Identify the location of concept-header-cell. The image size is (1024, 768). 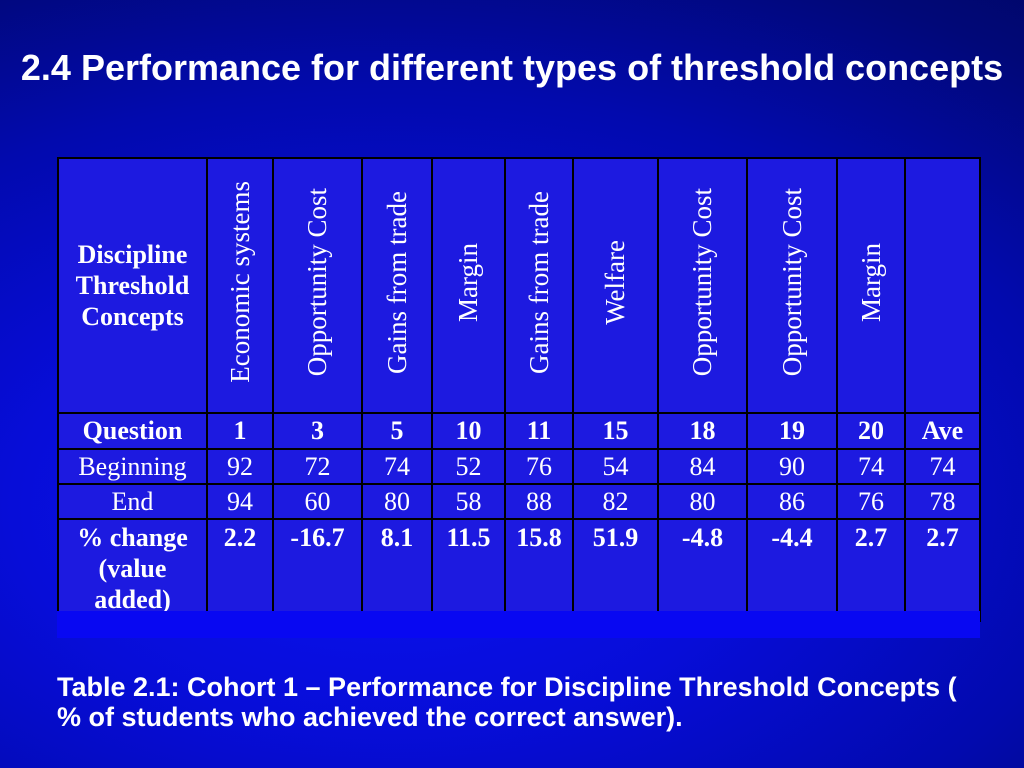
(942, 285).